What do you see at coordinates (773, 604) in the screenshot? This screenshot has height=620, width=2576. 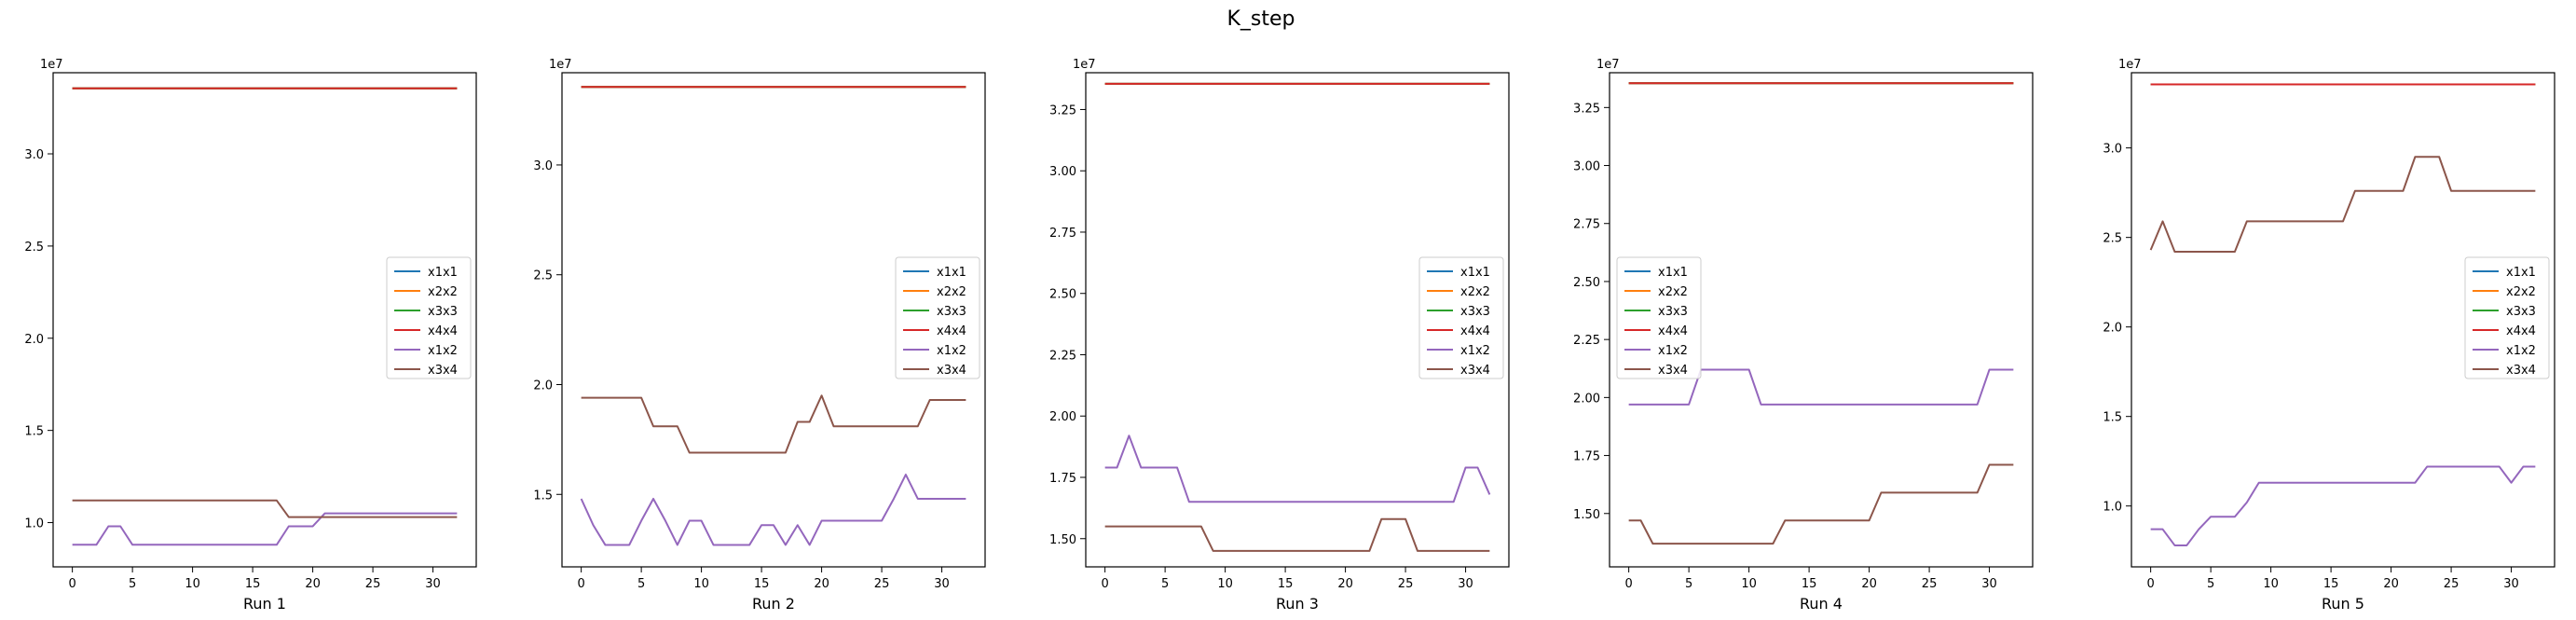 I see `x-axis-label: Run 2` at bounding box center [773, 604].